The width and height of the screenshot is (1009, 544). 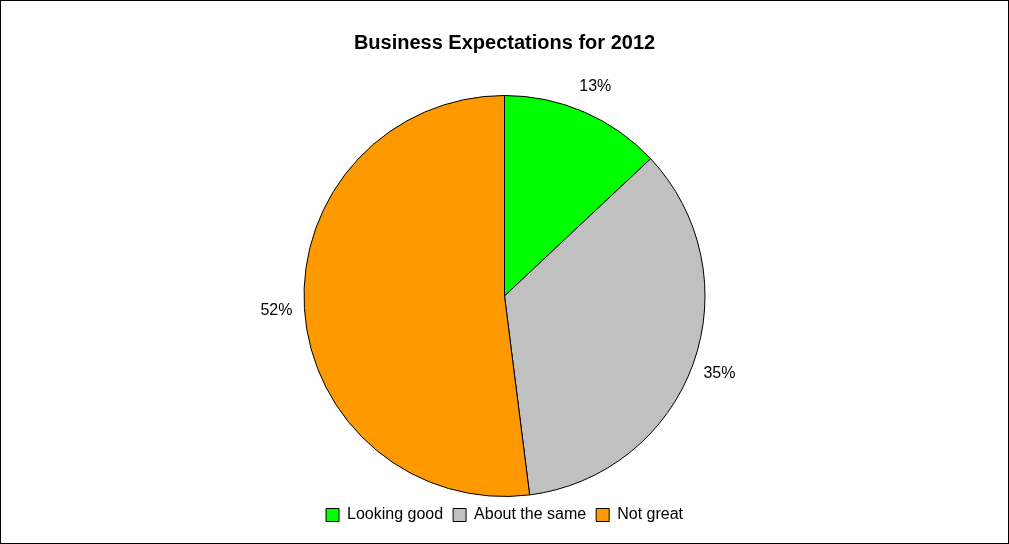 What do you see at coordinates (395, 514) in the screenshot?
I see `legend-label: Looking good` at bounding box center [395, 514].